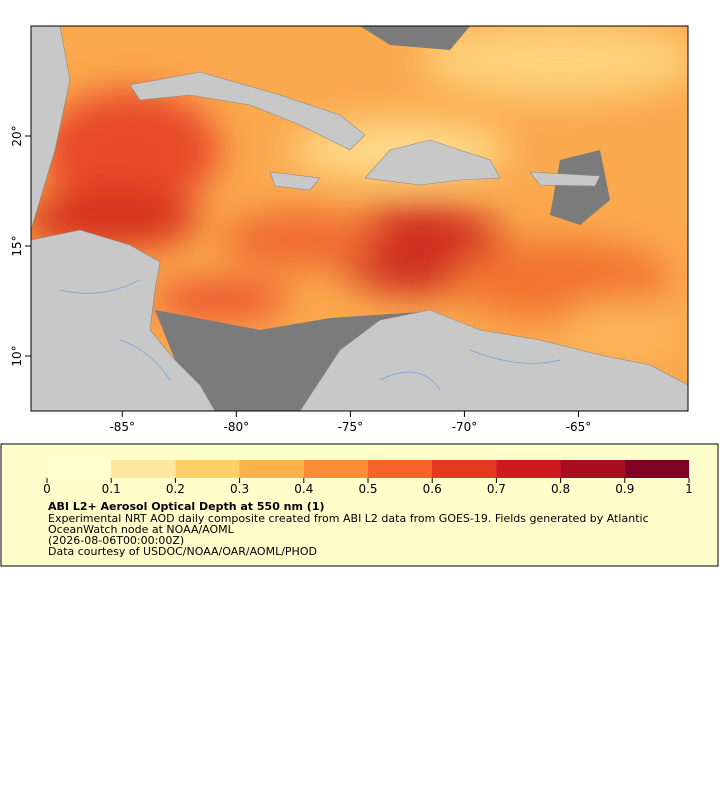 Image resolution: width=720 pixels, height=804 pixels. Describe the element at coordinates (141, 529) in the screenshot. I see `legend-line: OceanWatch node at NOAA/AOML` at that location.